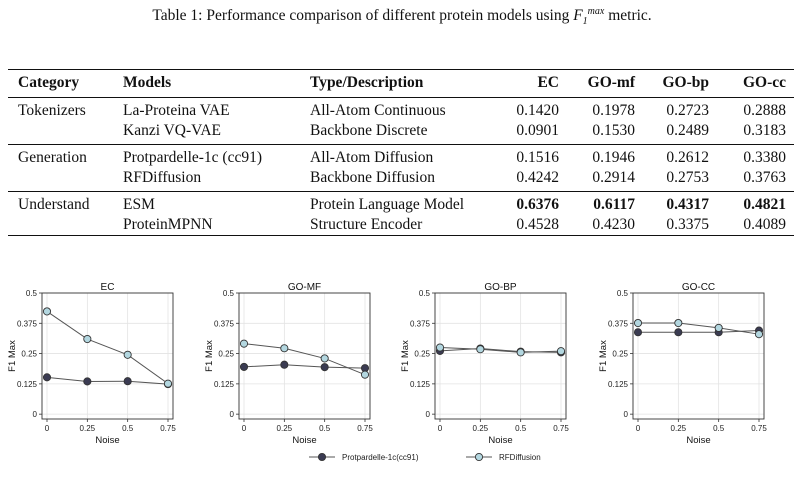  I want to click on header-type: Type/Description, so click(398, 83).